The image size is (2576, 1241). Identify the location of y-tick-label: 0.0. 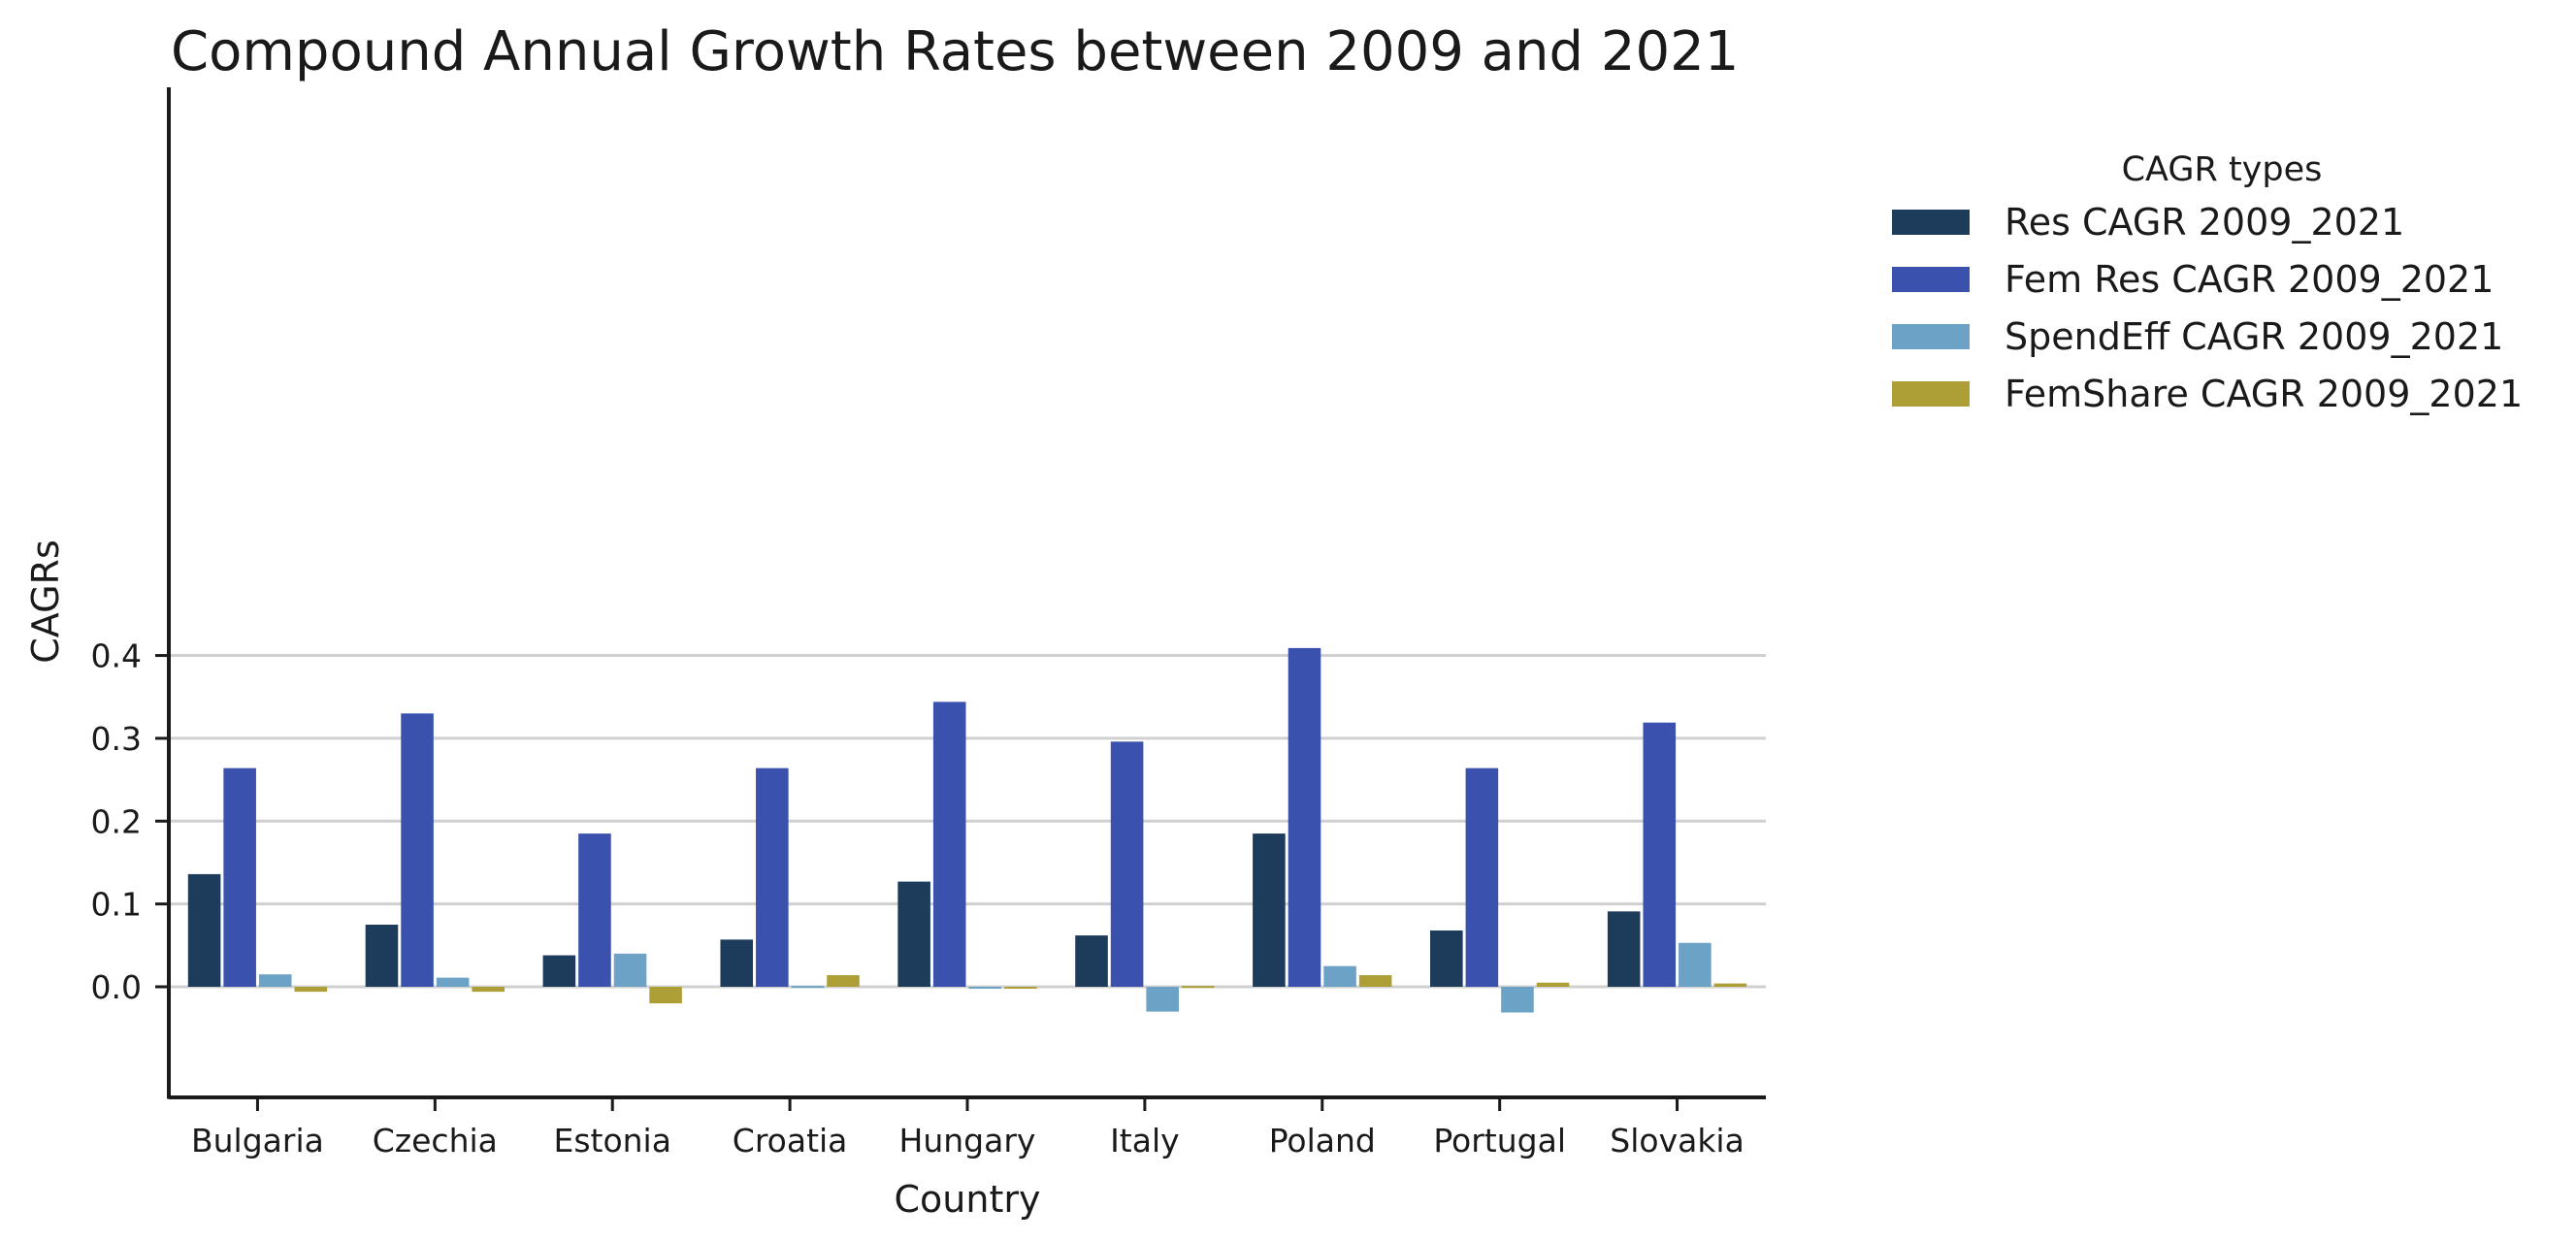
(117, 987).